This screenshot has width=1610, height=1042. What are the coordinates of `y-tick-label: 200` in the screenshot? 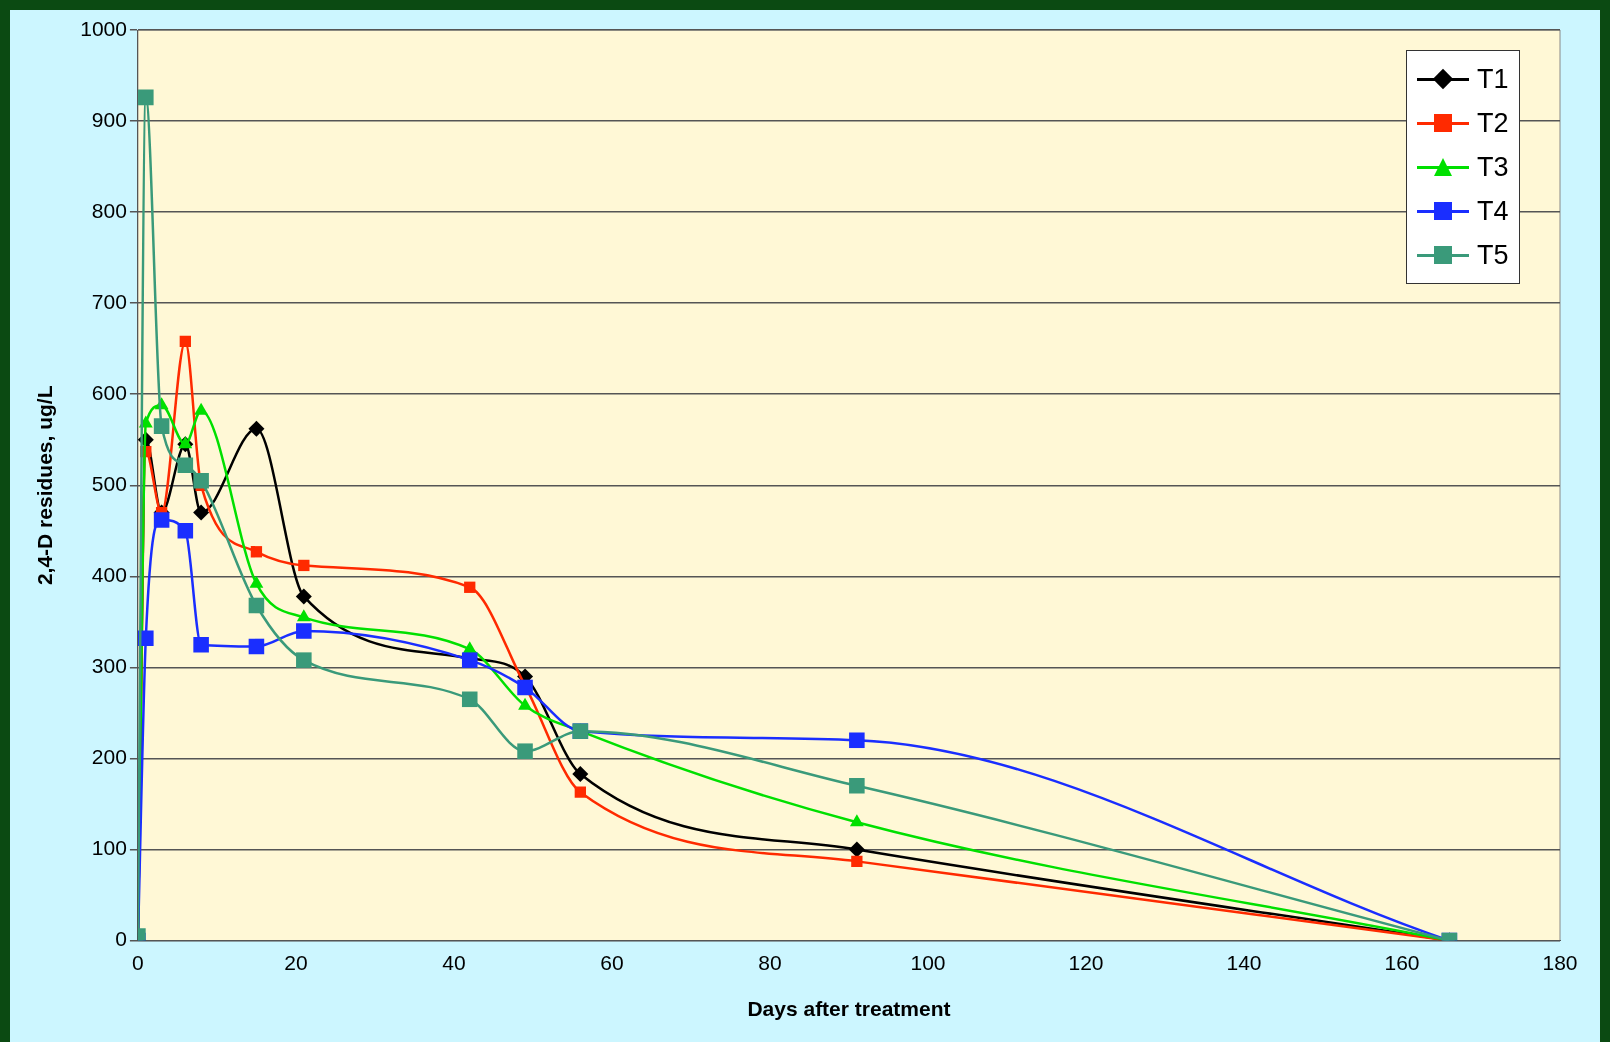 It's located at (109, 757).